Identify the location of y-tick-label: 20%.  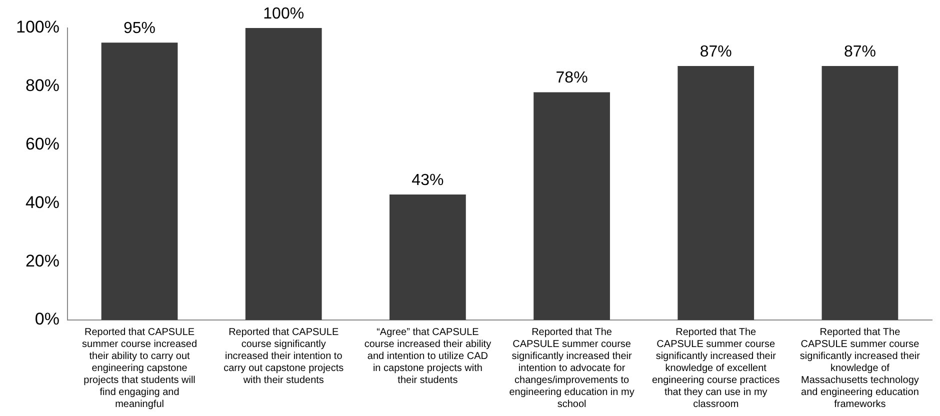
(42, 260).